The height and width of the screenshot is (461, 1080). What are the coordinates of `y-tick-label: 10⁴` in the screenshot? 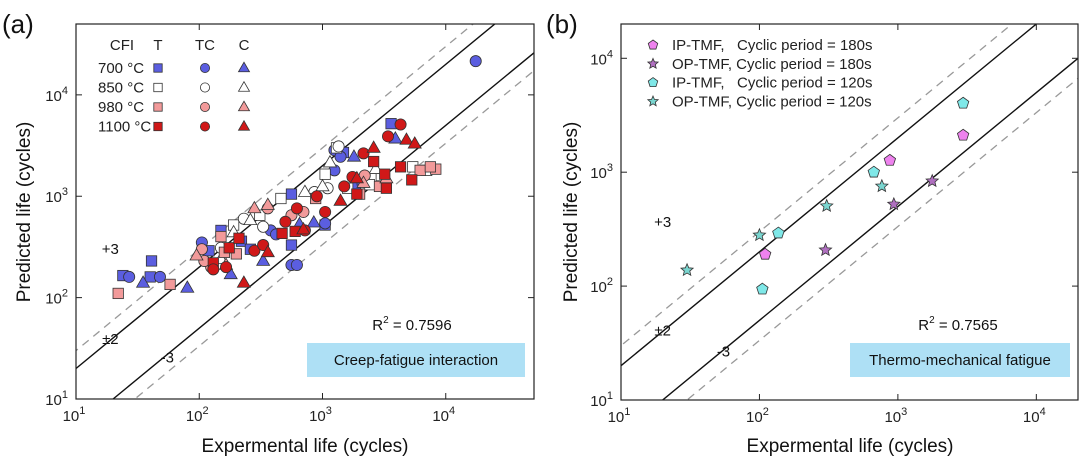 It's located at (56, 95).